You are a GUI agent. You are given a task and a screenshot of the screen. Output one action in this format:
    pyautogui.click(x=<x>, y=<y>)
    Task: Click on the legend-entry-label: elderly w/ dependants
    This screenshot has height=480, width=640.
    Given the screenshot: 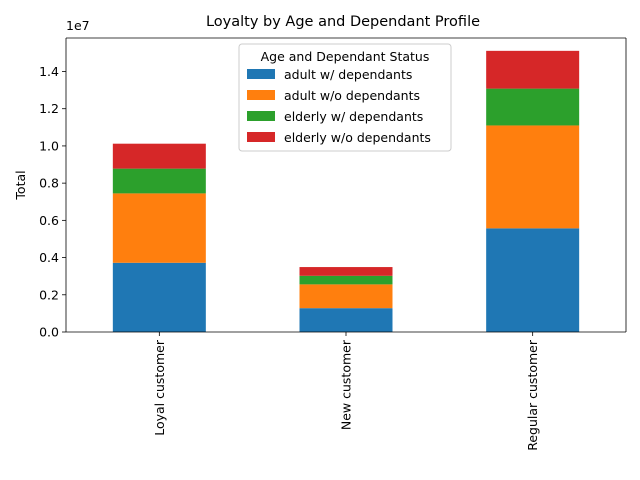 What is the action you would take?
    pyautogui.click(x=353, y=116)
    